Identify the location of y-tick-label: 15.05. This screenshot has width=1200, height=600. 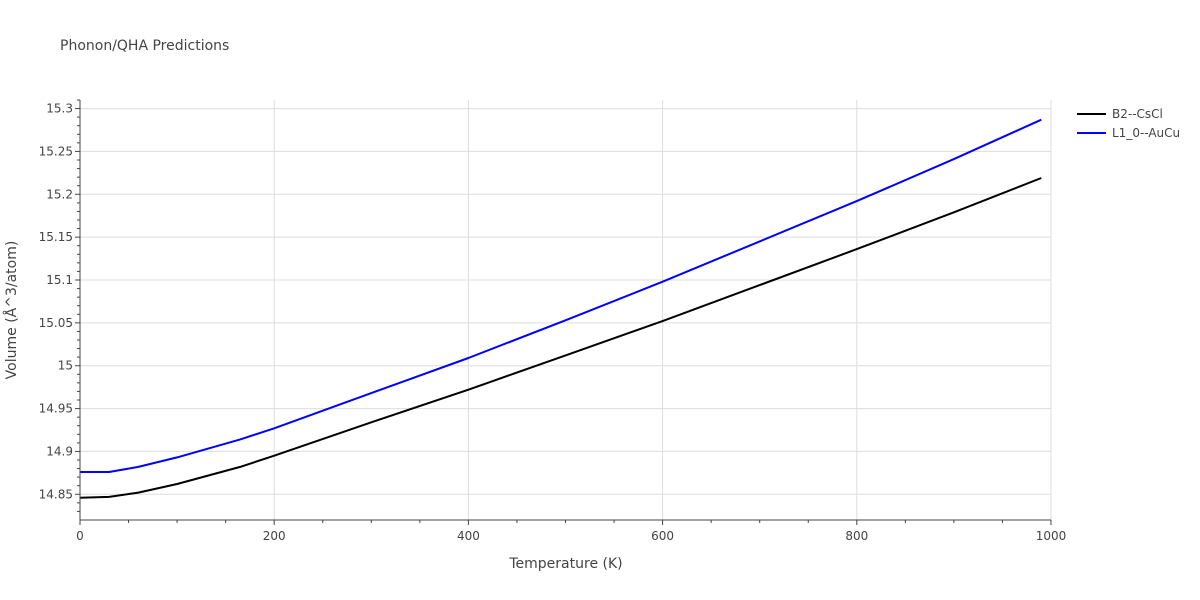
(56, 323).